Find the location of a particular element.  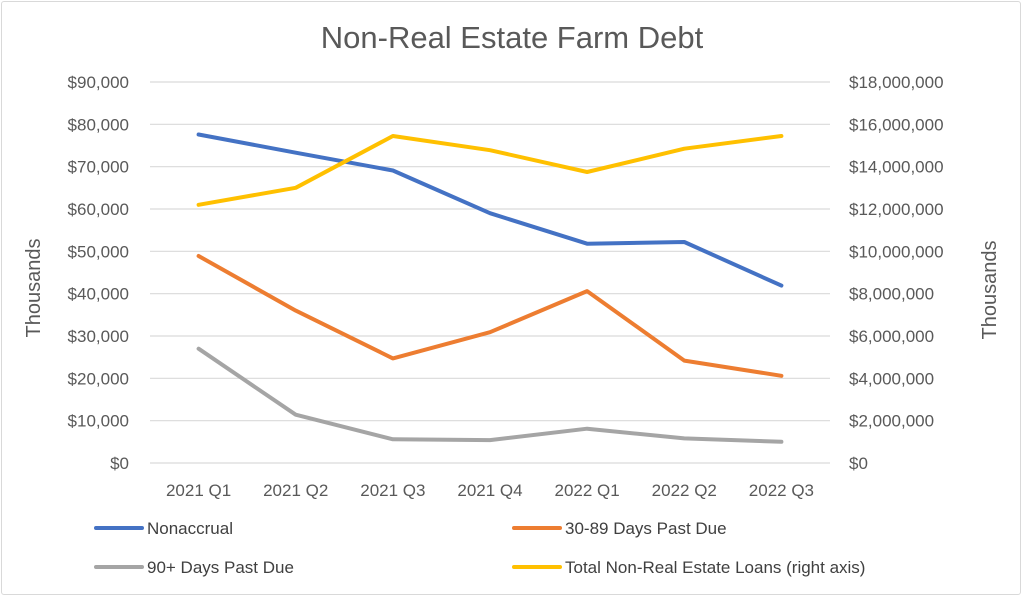

left-tick-label: $50,000 is located at coordinates (98, 251).